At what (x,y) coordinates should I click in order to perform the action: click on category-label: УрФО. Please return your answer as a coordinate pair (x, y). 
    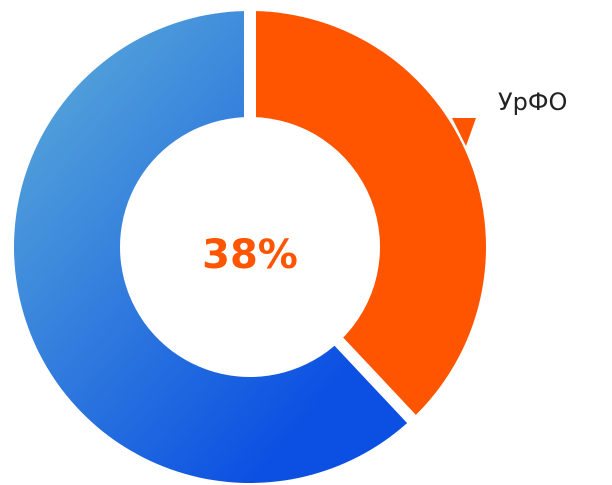
    Looking at the image, I should click on (532, 102).